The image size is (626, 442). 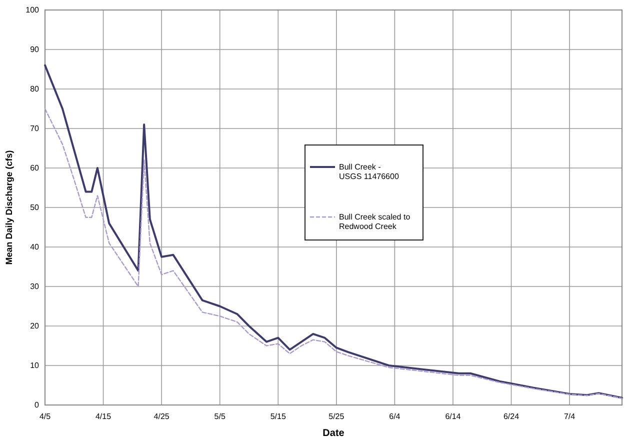 What do you see at coordinates (35, 49) in the screenshot?
I see `y-tick-label: 90` at bounding box center [35, 49].